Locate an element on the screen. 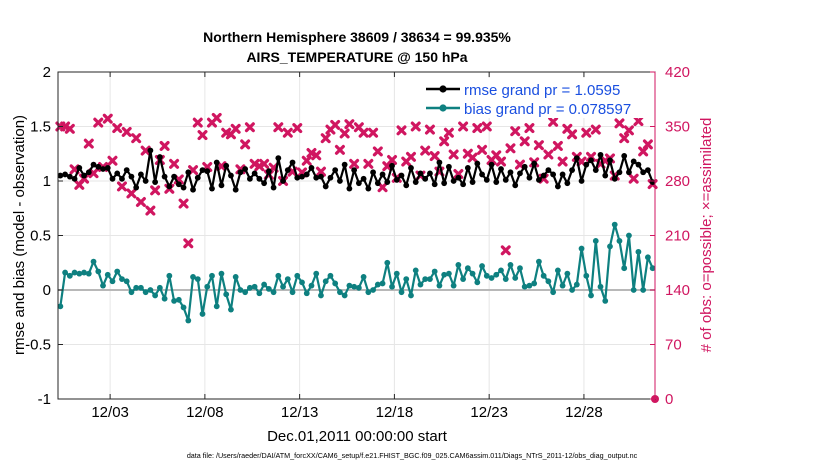  y-right-tick-label: 420 is located at coordinates (677, 72).